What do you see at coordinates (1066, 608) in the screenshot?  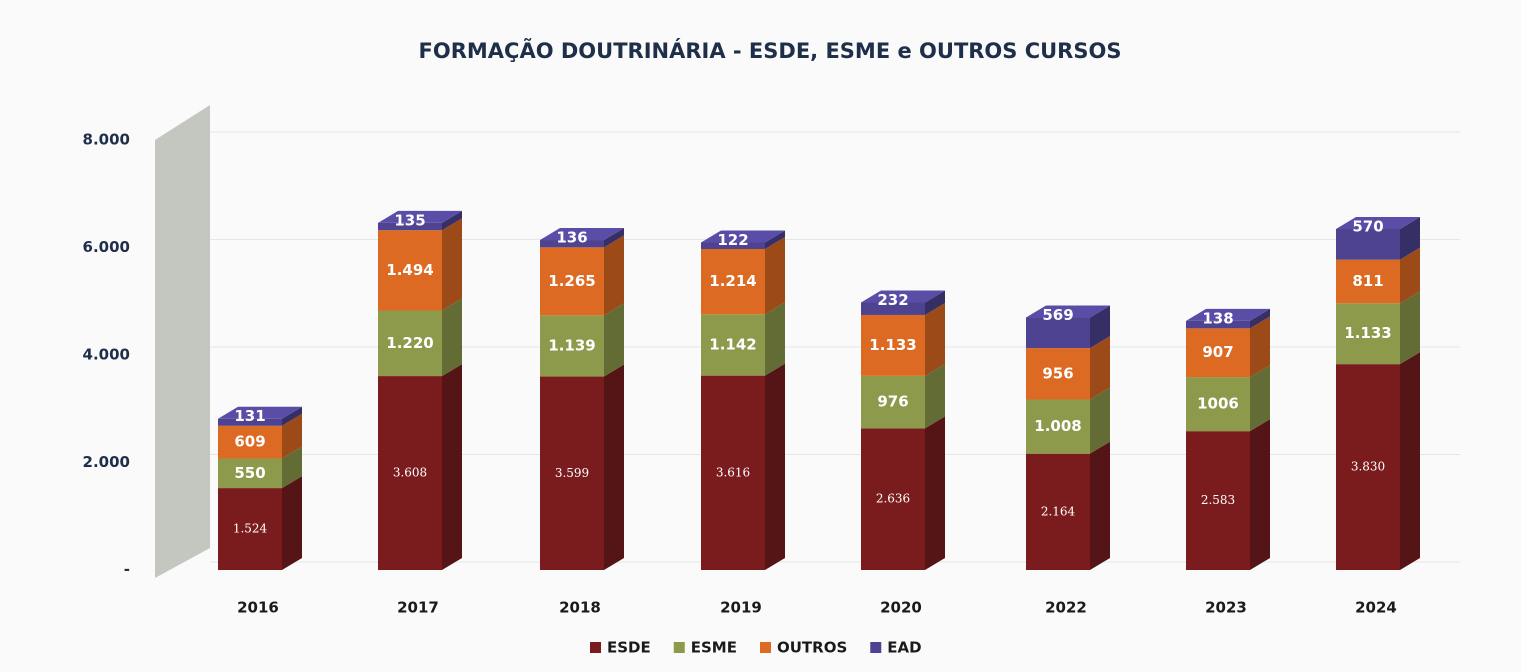 I see `x-tick-label: 2022` at bounding box center [1066, 608].